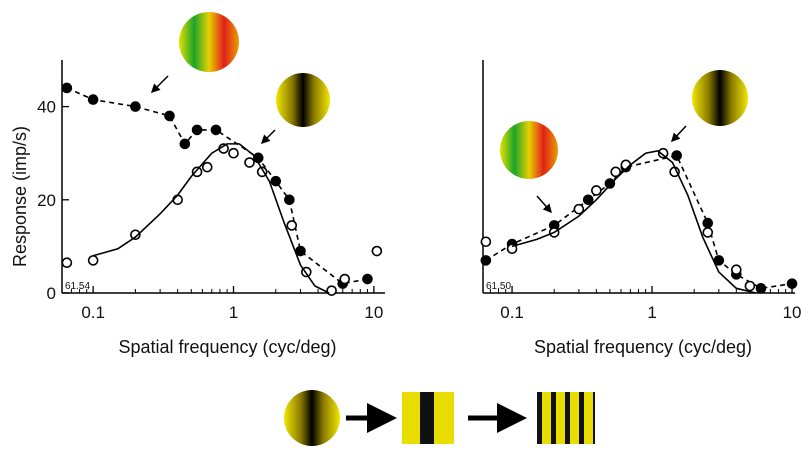 The width and height of the screenshot is (809, 451). Describe the element at coordinates (566, 418) in the screenshot. I see `high-frequency-grating` at that location.